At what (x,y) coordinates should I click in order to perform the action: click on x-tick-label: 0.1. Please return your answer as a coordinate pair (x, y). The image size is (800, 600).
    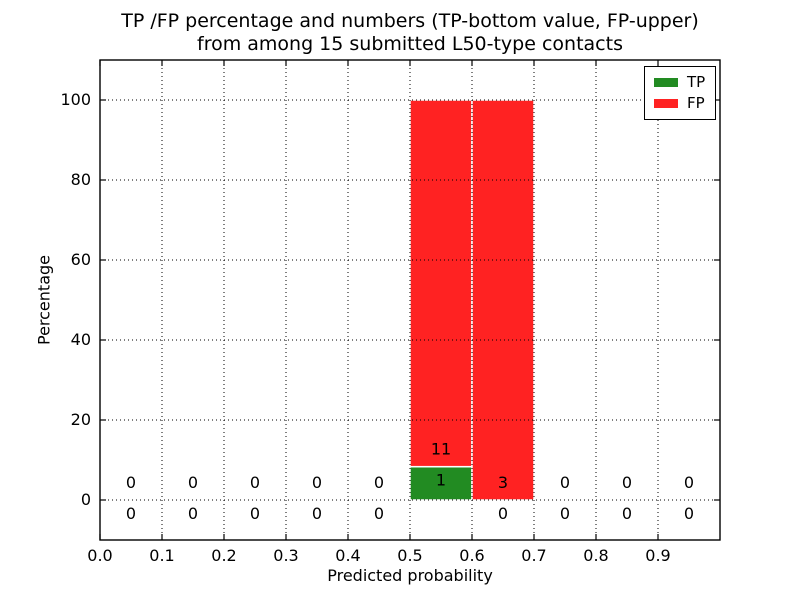
    Looking at the image, I should click on (161, 555).